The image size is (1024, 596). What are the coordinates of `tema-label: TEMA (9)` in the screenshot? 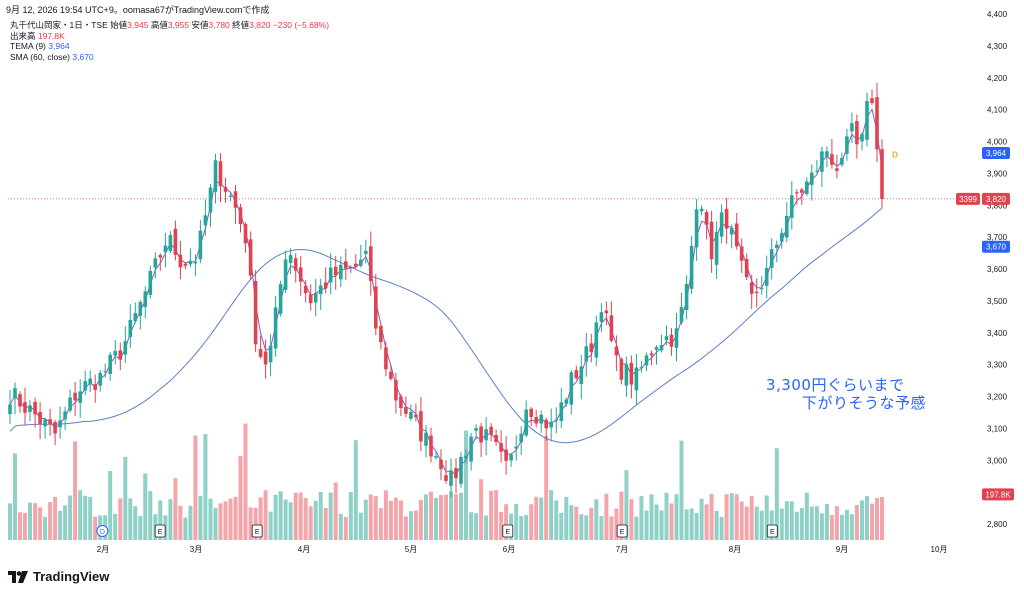 It's located at (28, 46).